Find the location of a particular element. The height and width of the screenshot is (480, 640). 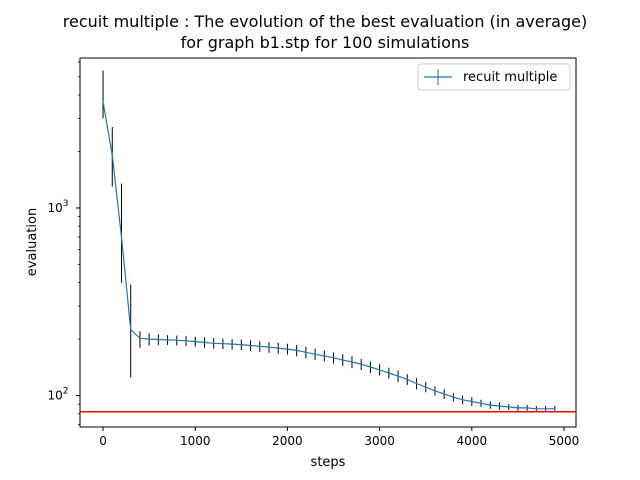

legend-entry-label: recuit multiple is located at coordinates (510, 77).